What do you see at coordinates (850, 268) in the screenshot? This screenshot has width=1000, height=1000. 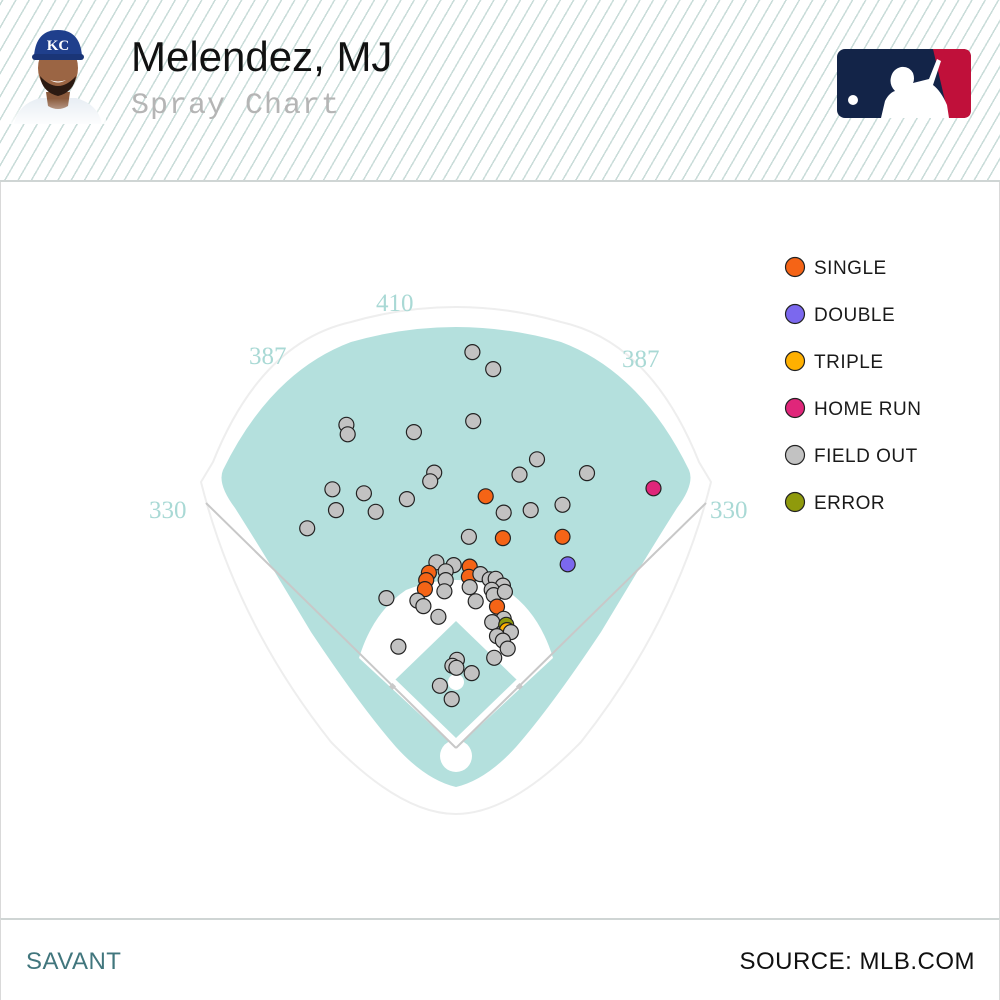 I see `legend-label-single: SINGLE` at bounding box center [850, 268].